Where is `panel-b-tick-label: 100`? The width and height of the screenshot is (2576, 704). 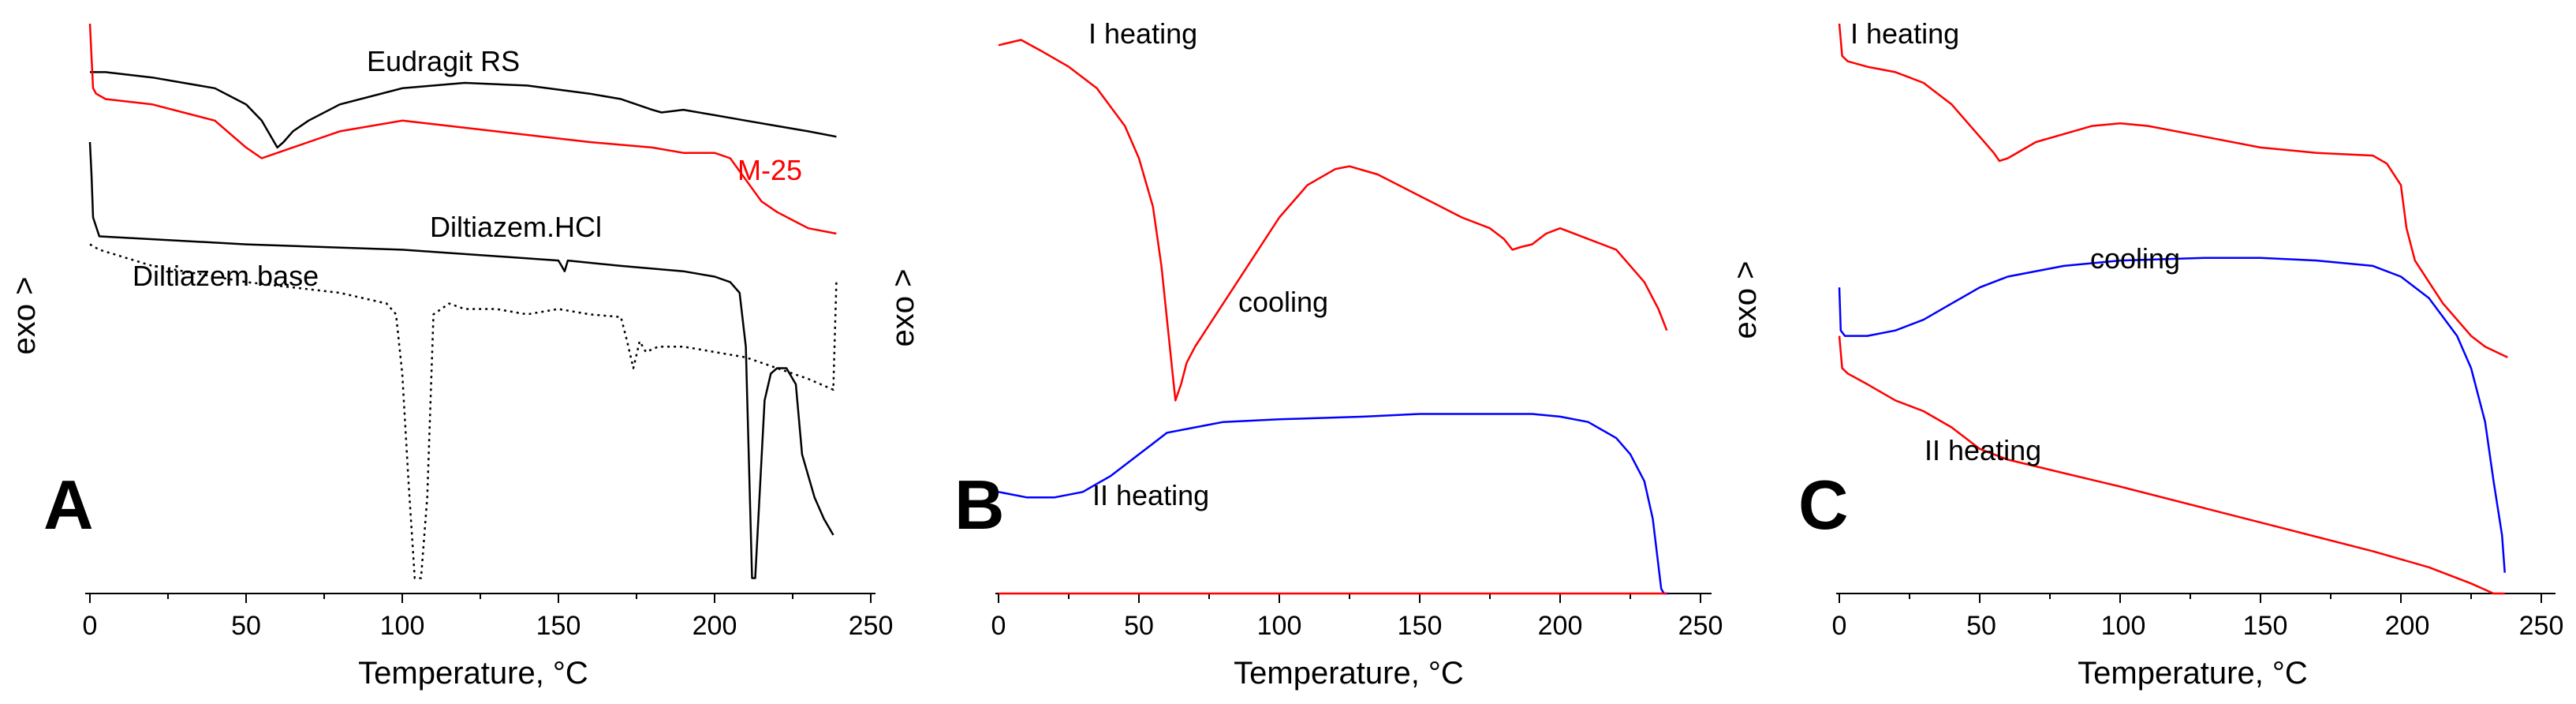
panel-b-tick-label: 100 is located at coordinates (1279, 626).